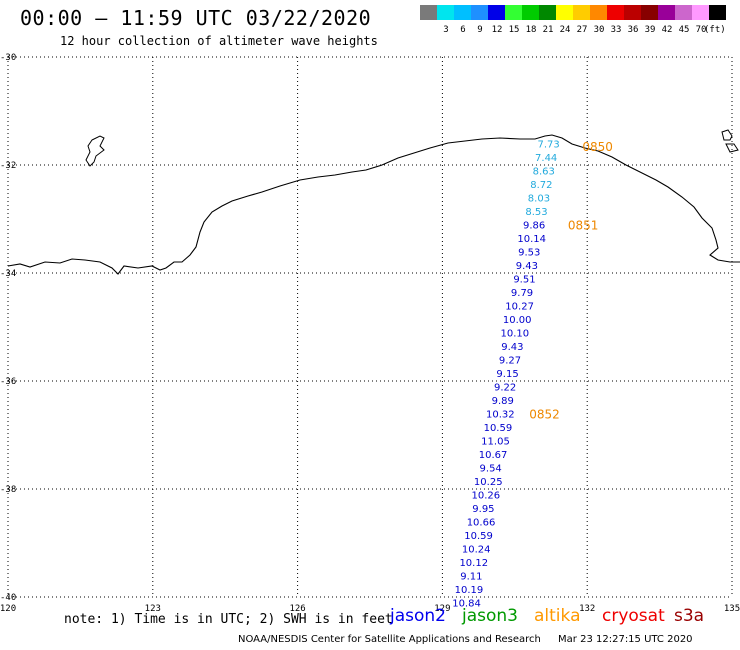 The height and width of the screenshot is (650, 740). What do you see at coordinates (541, 185) in the screenshot?
I see `swh-value-label: 8.72` at bounding box center [541, 185].